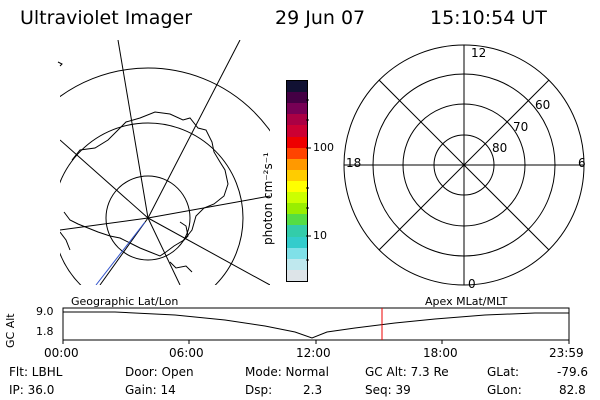 The width and height of the screenshot is (600, 400). What do you see at coordinates (313, 390) in the screenshot?
I see `dsp-value: 2.3` at bounding box center [313, 390].